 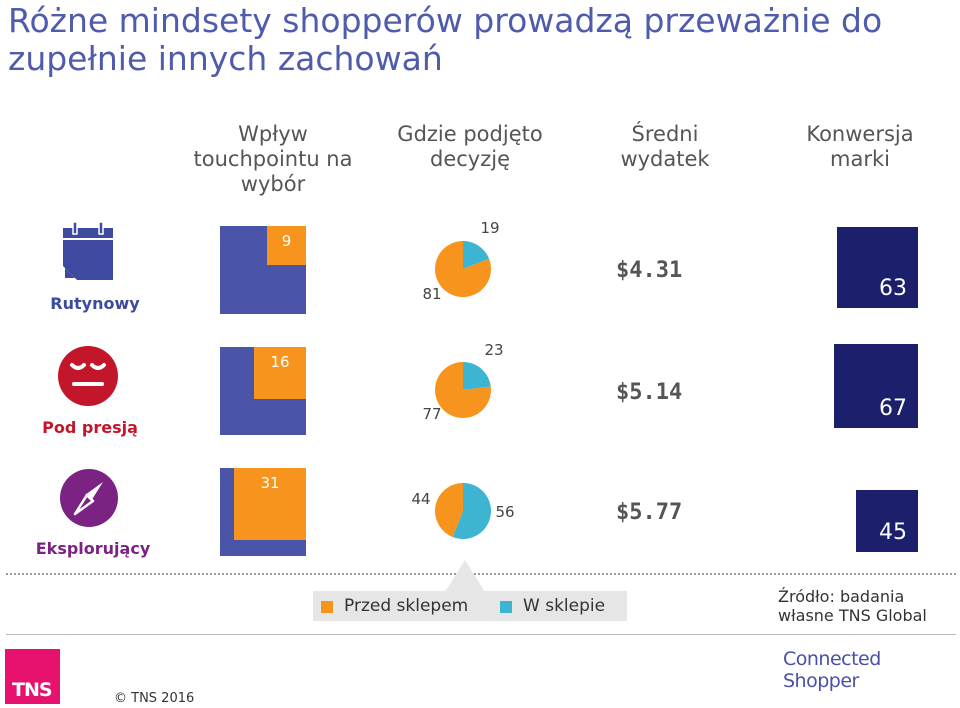 What do you see at coordinates (852, 606) in the screenshot?
I see `source-note: Źródło: badania własne TNS Global` at bounding box center [852, 606].